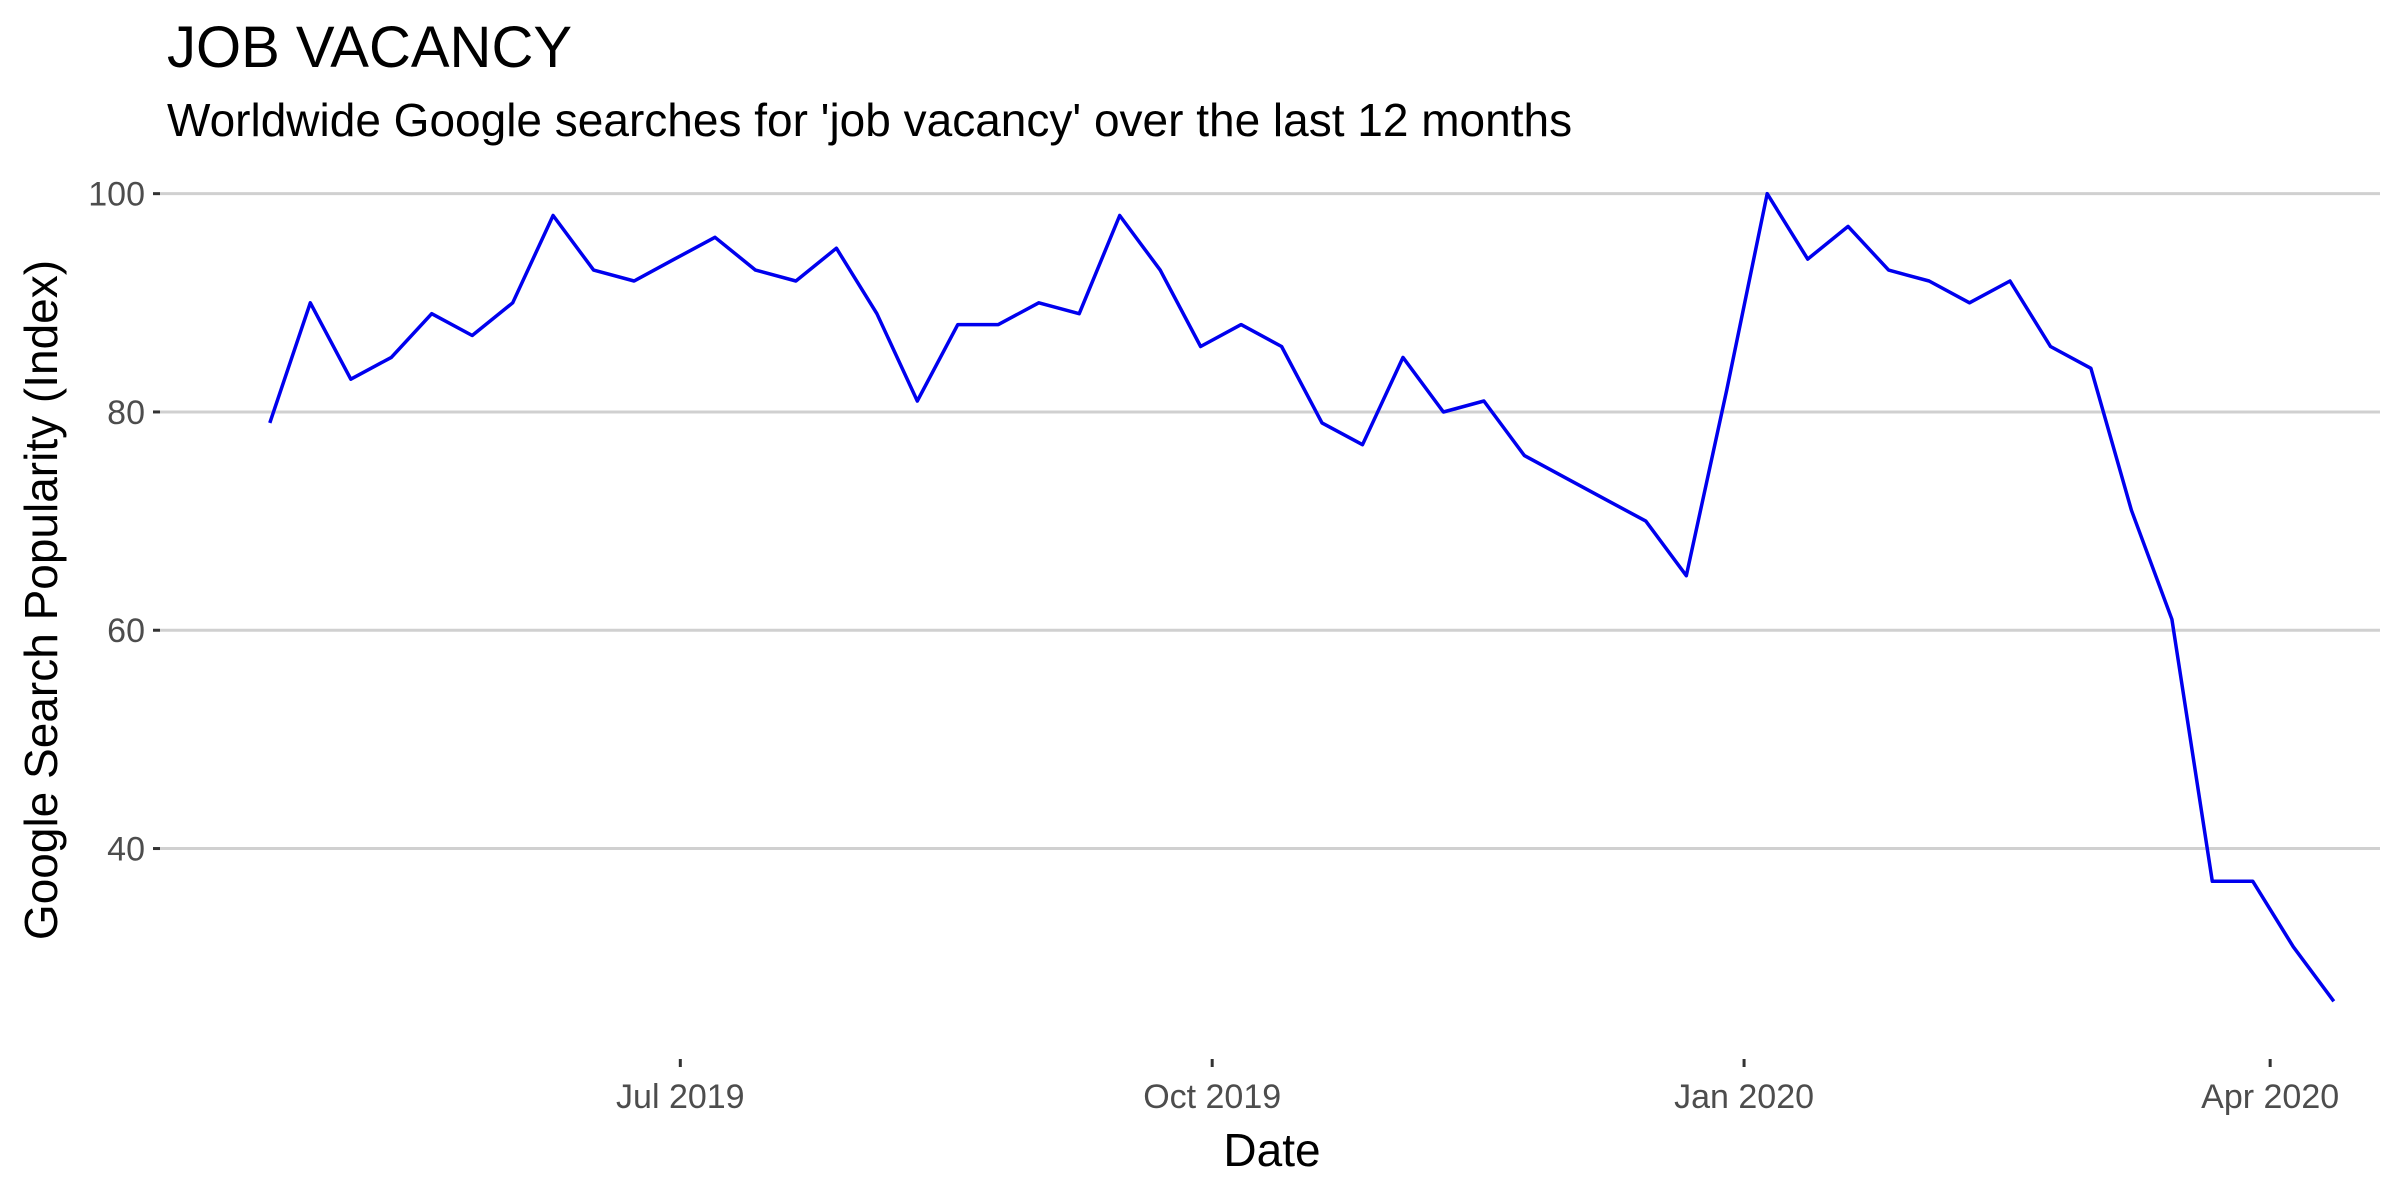  I want to click on x-tick-label: Jan 2020, so click(1744, 1097).